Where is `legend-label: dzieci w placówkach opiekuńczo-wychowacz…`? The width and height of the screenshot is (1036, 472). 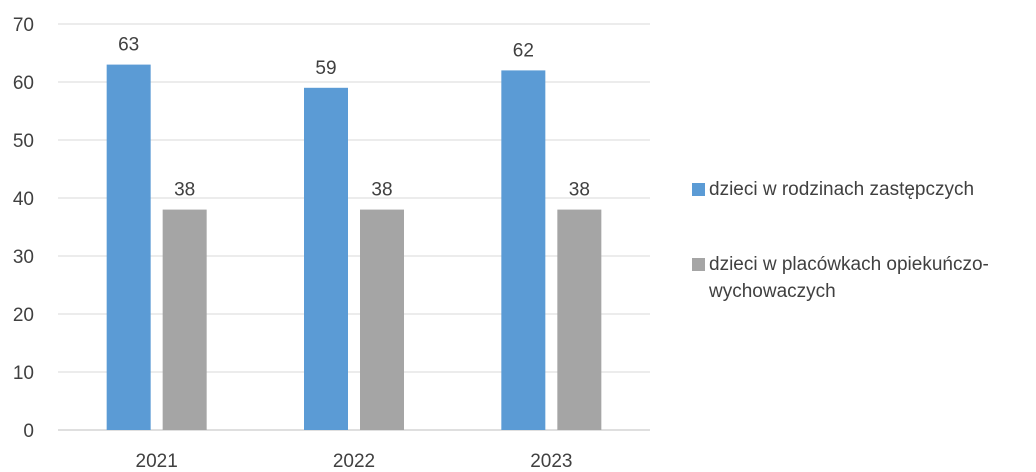
legend-label: dzieci w placówkach opiekuńczo-wychowacz… is located at coordinates (849, 278).